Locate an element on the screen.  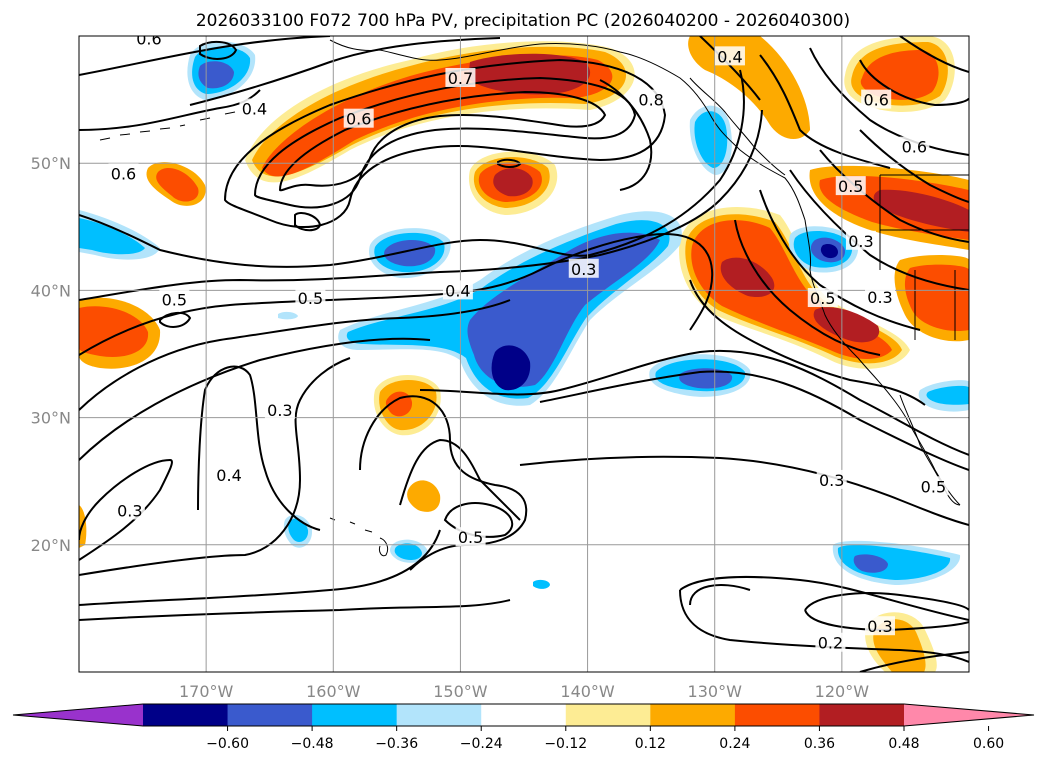
contour-label-text: 0.7 is located at coordinates (460, 78).